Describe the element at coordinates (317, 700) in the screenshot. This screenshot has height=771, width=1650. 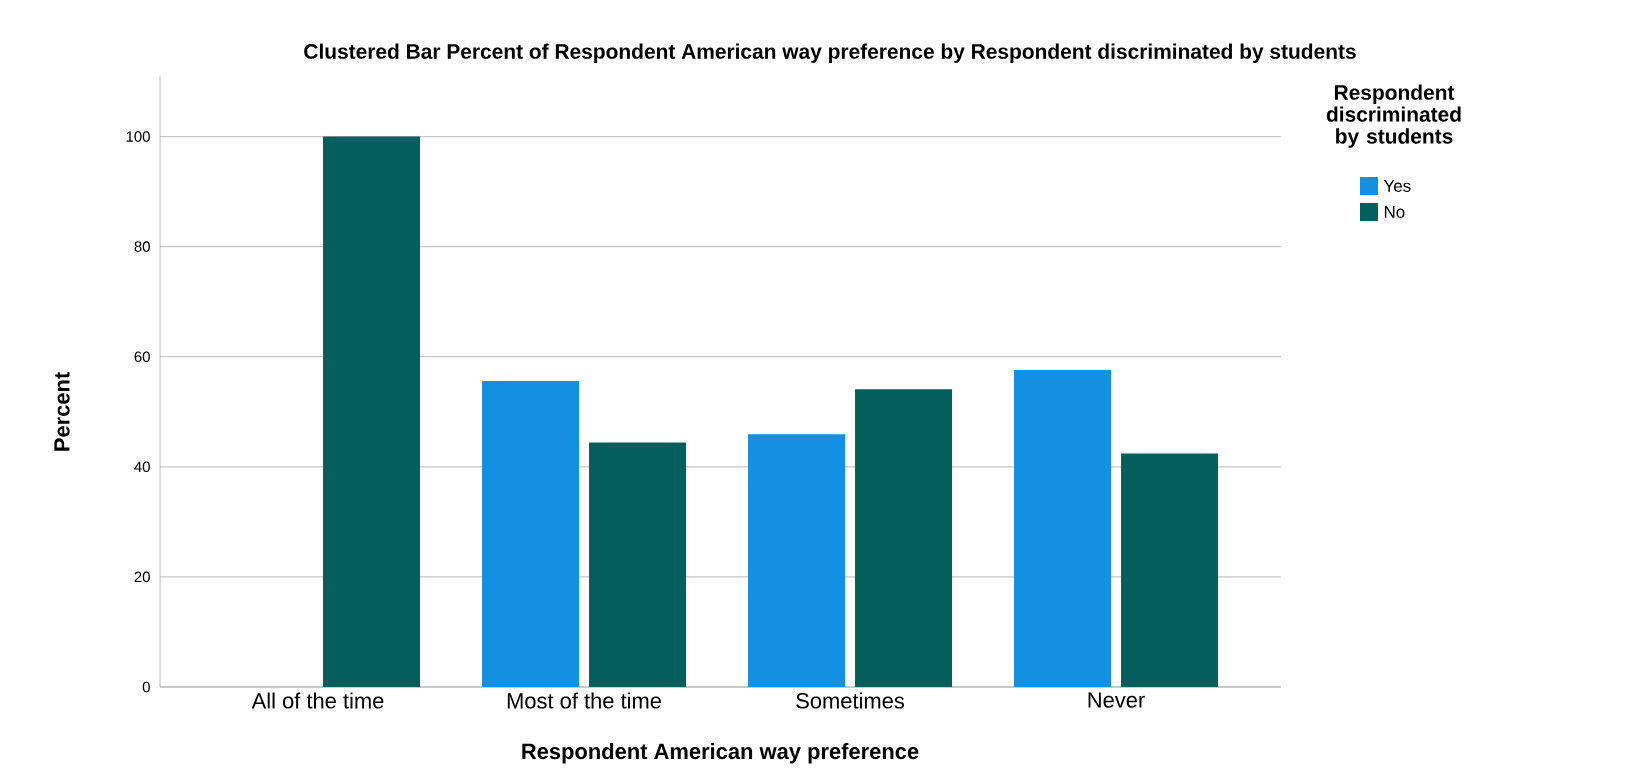
I see `x-tick-label: All of the time` at that location.